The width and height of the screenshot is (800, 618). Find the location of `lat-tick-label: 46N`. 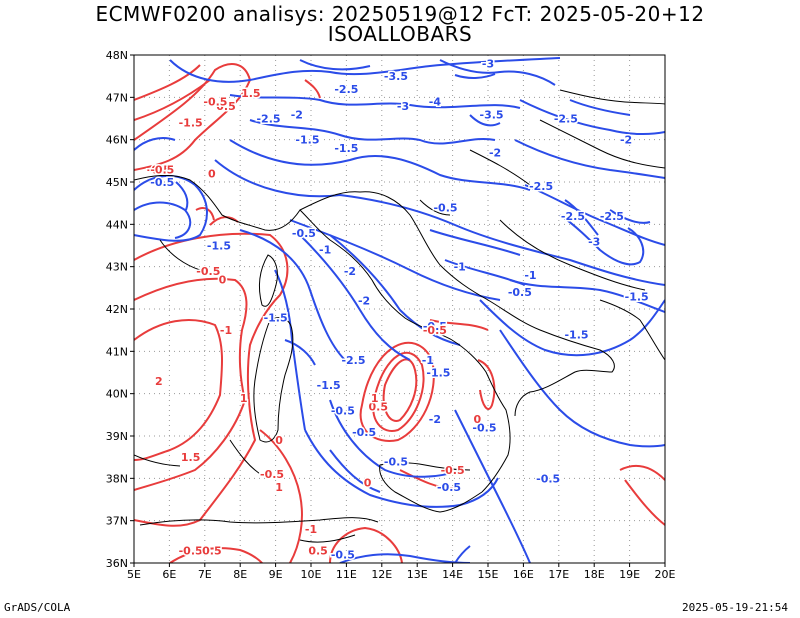

lat-tick-label: 46N is located at coordinates (117, 140).